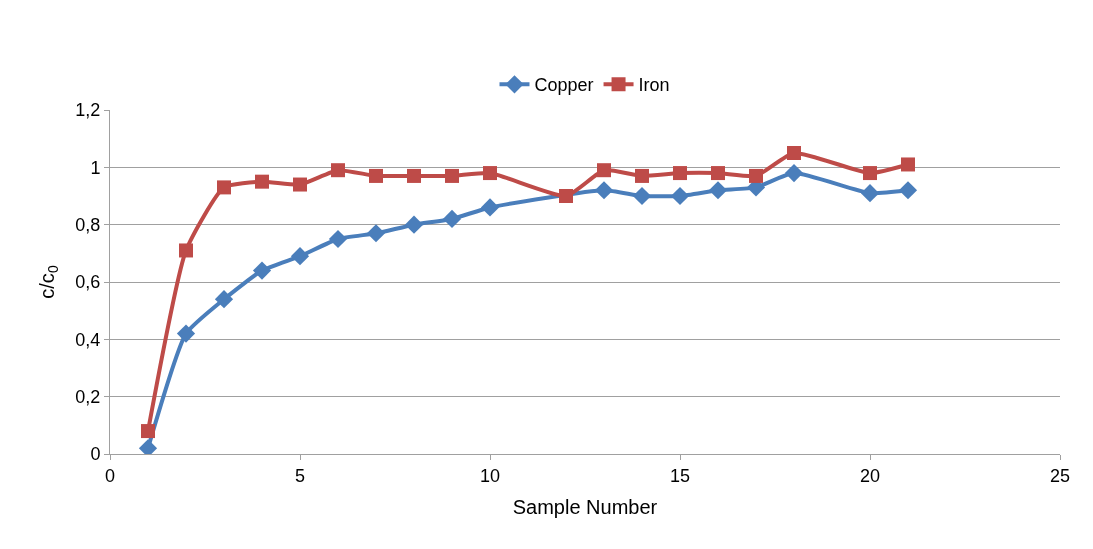 The height and width of the screenshot is (549, 1093). Describe the element at coordinates (1060, 475) in the screenshot. I see `x-tick-label: 25` at that location.